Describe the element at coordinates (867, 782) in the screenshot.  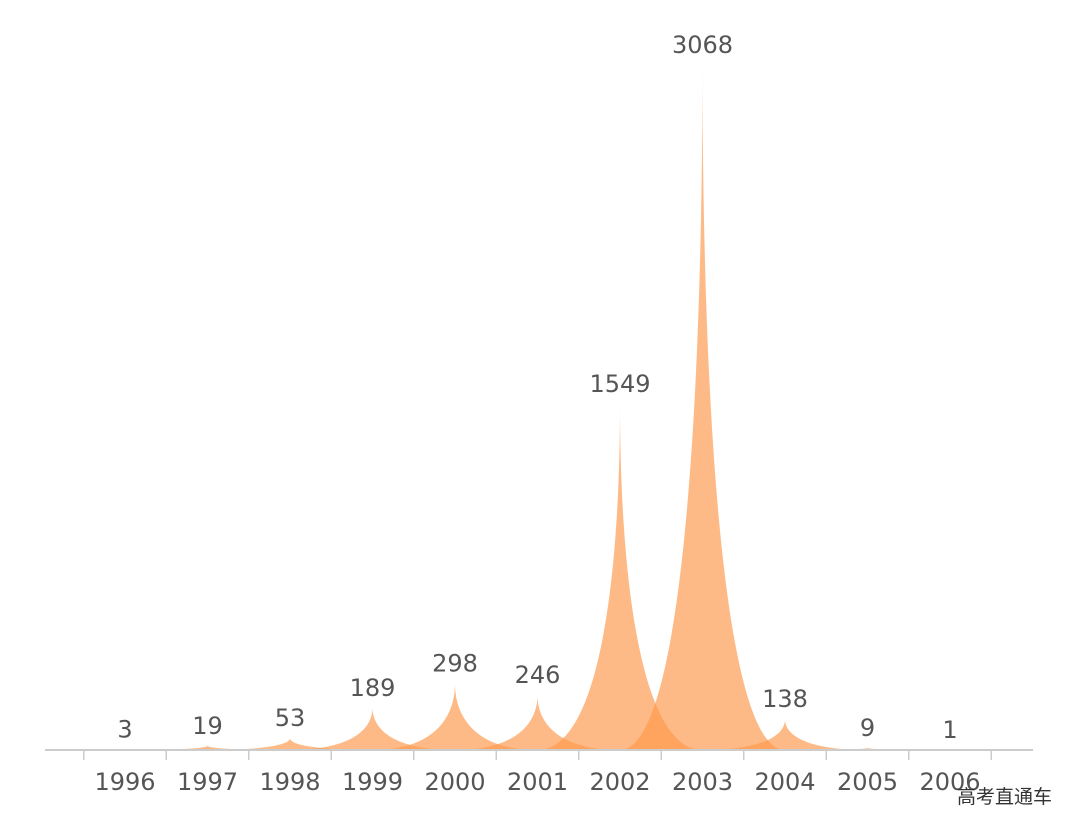
I see `x-tick-label-2005: 2005` at that location.